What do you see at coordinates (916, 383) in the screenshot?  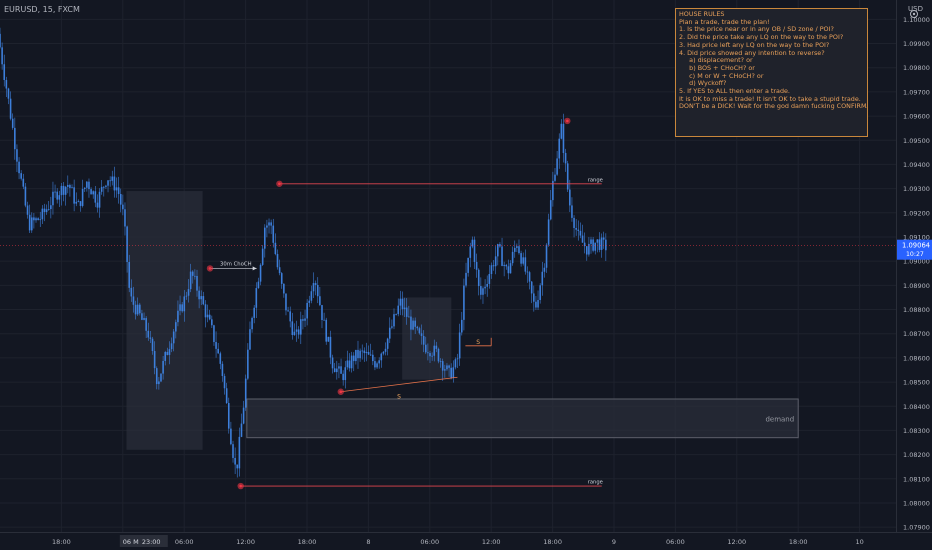 I see `price-tick-label: 1.08500` at bounding box center [916, 383].